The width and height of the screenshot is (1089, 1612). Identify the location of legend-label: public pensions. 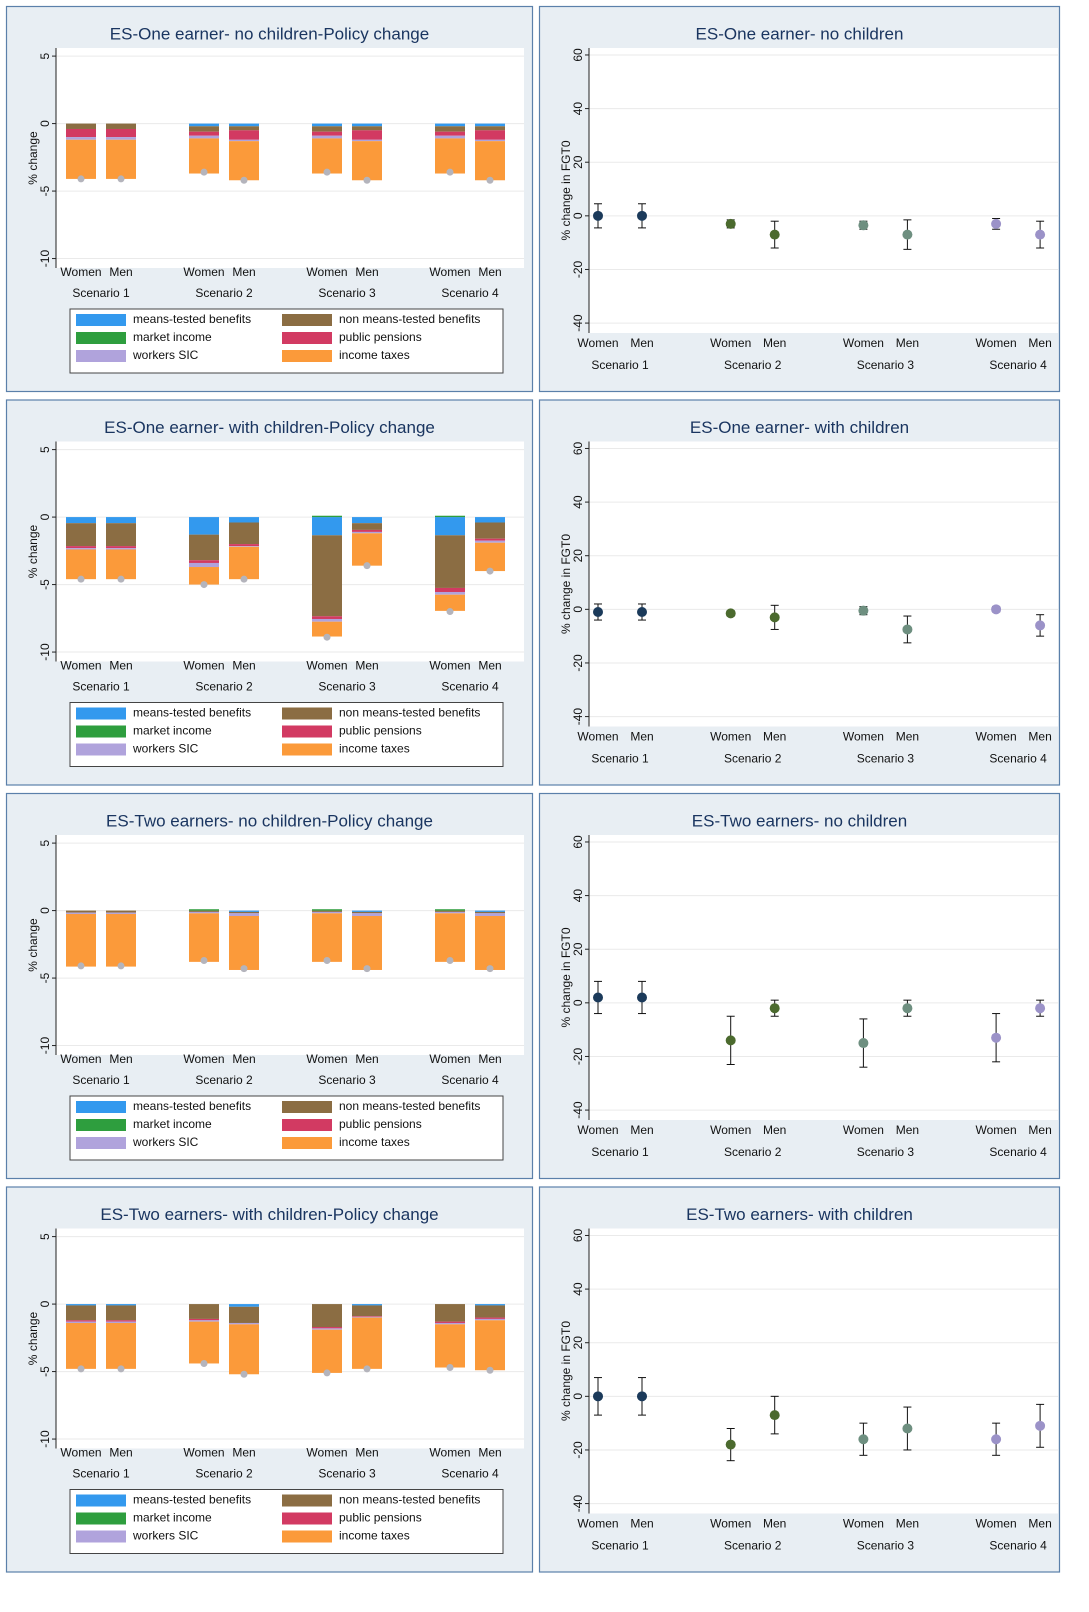
(380, 1518).